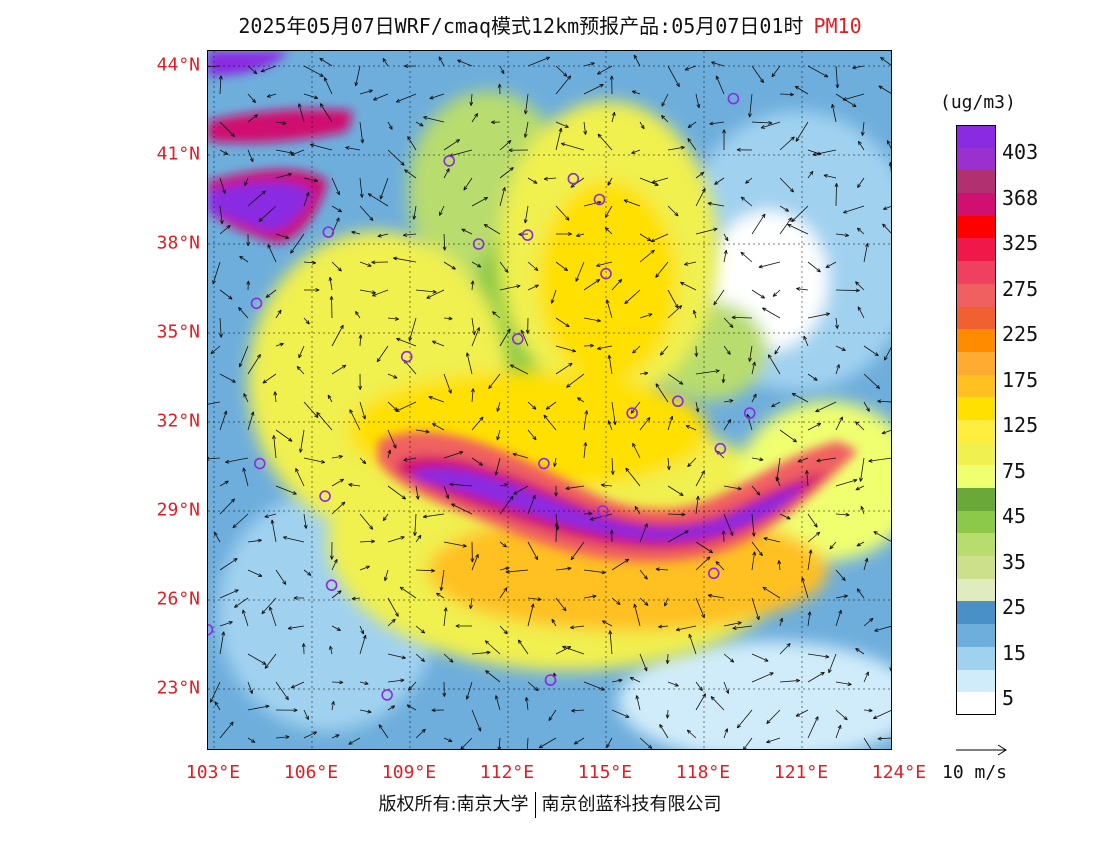 The image size is (1100, 850). I want to click on lat-label: 23°N, so click(178, 688).